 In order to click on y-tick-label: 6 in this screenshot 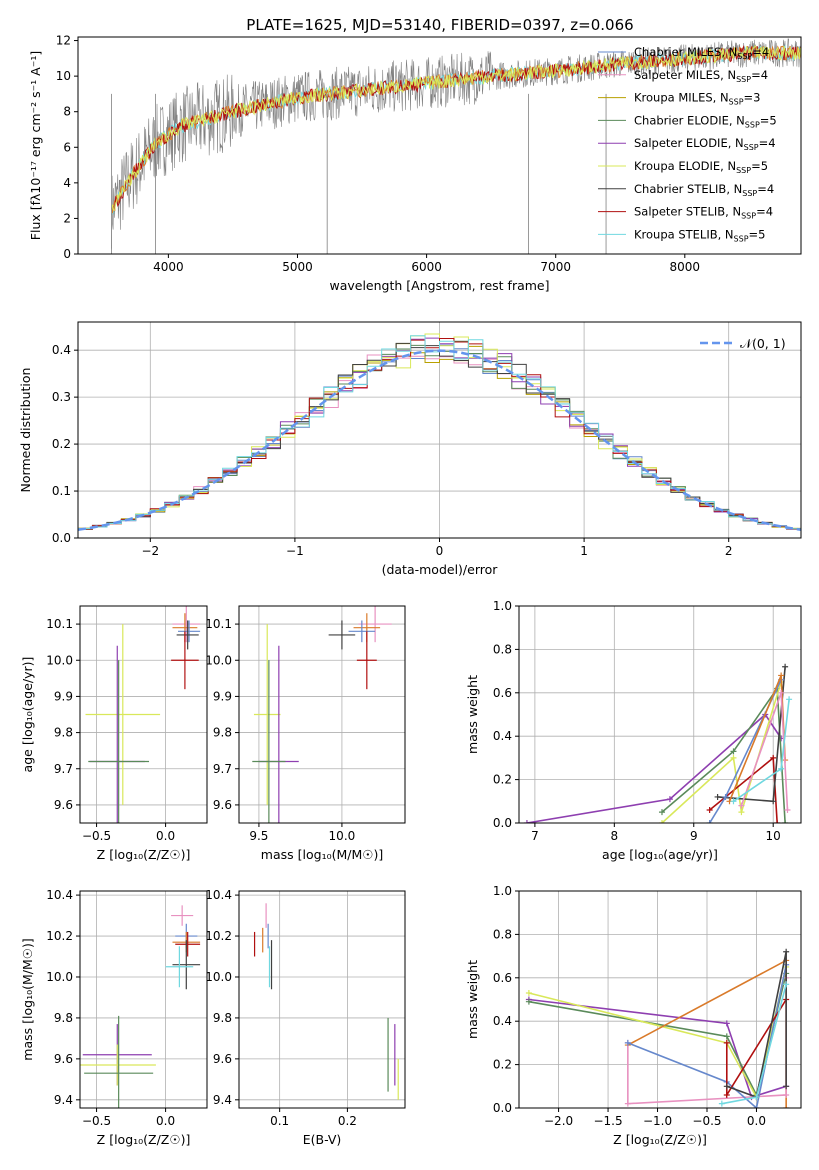, I will do `click(67, 147)`.